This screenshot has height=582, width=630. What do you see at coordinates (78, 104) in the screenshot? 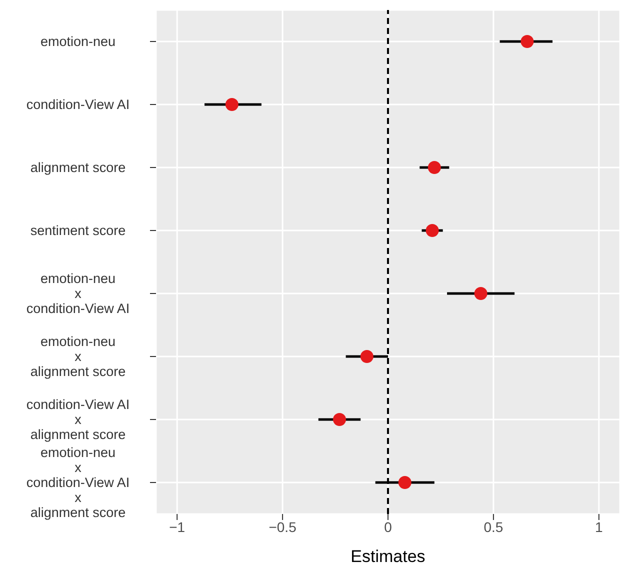
I see `y-tick-label: condition-View AI` at bounding box center [78, 104].